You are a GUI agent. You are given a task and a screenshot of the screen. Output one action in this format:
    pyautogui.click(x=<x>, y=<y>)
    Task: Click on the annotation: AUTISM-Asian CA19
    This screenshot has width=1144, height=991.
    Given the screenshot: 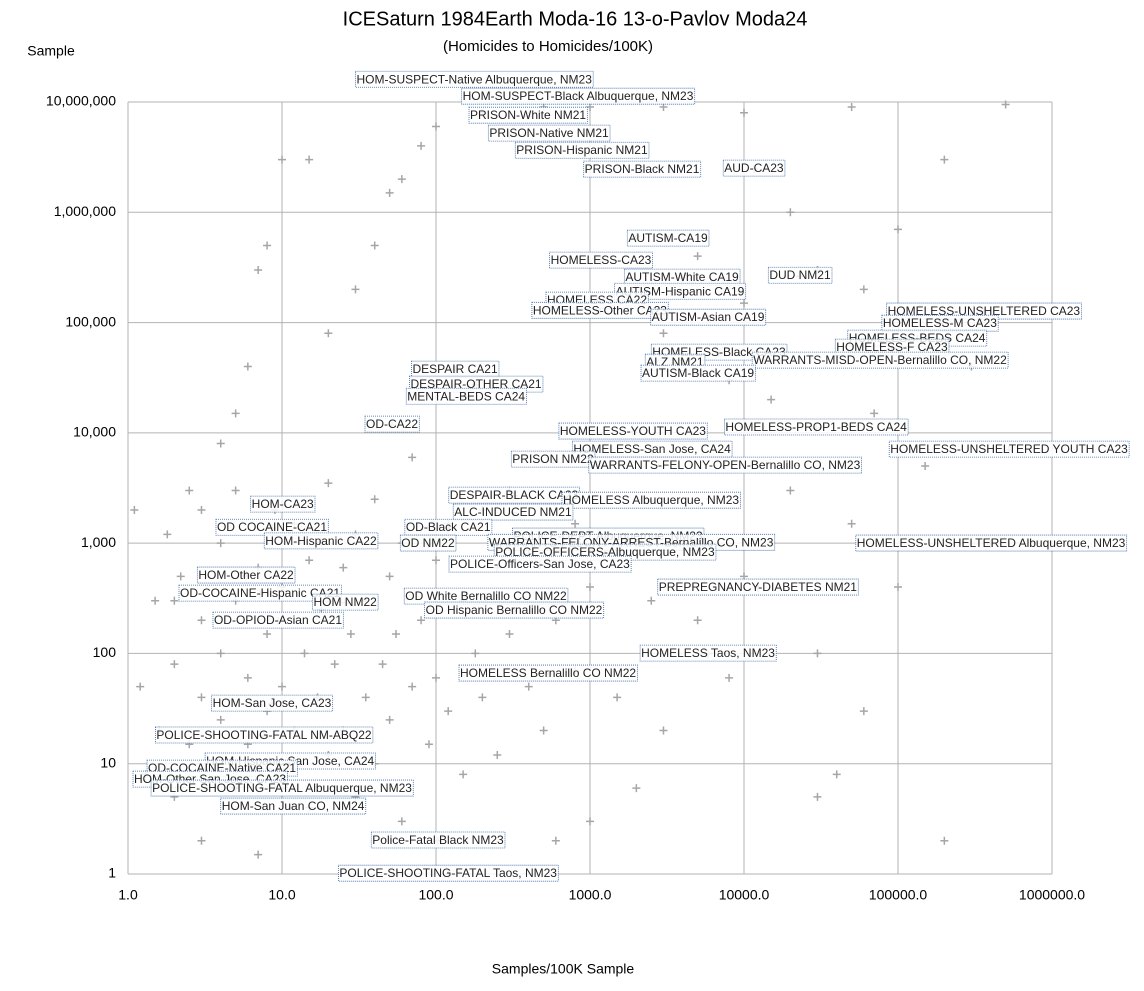 What is the action you would take?
    pyautogui.click(x=708, y=317)
    